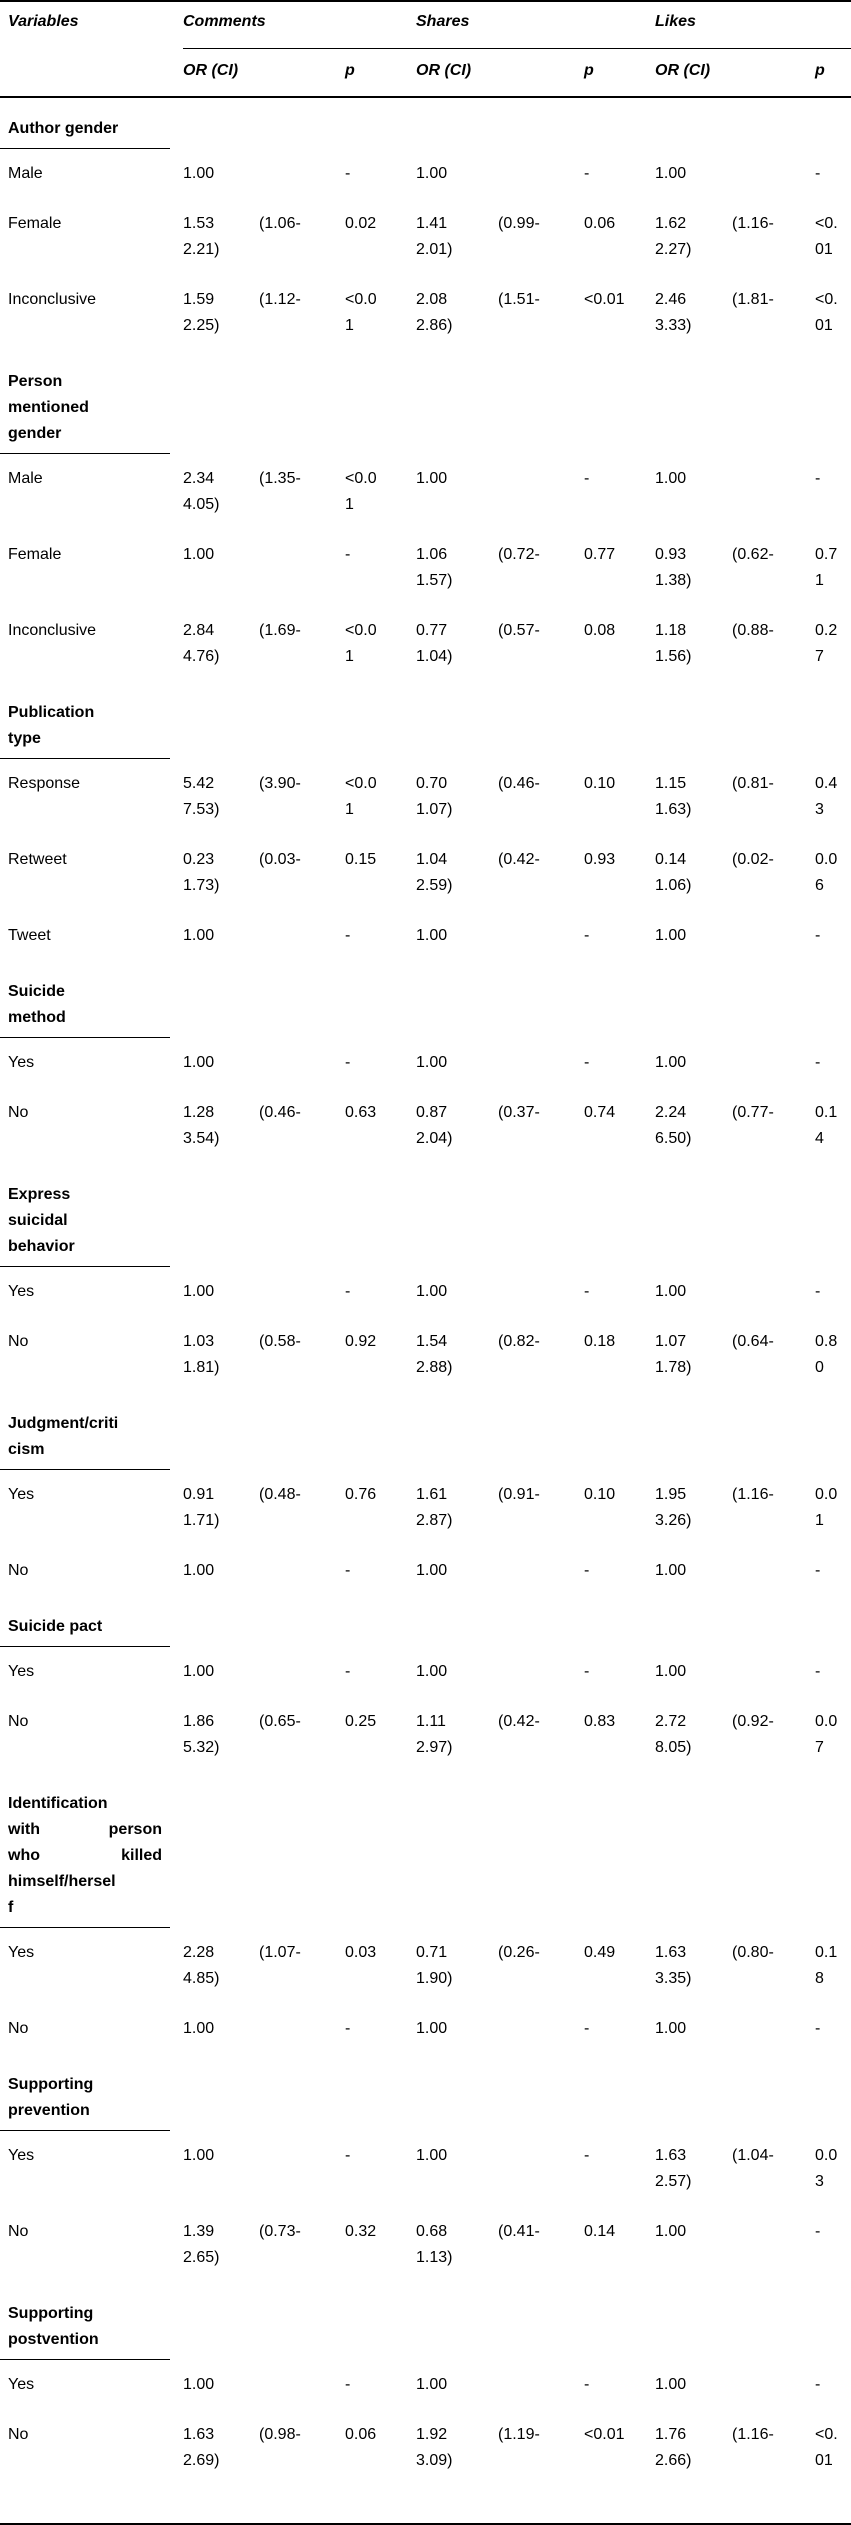 Image resolution: width=851 pixels, height=2525 pixels. What do you see at coordinates (826, 223) in the screenshot?
I see `value-line: <0.` at bounding box center [826, 223].